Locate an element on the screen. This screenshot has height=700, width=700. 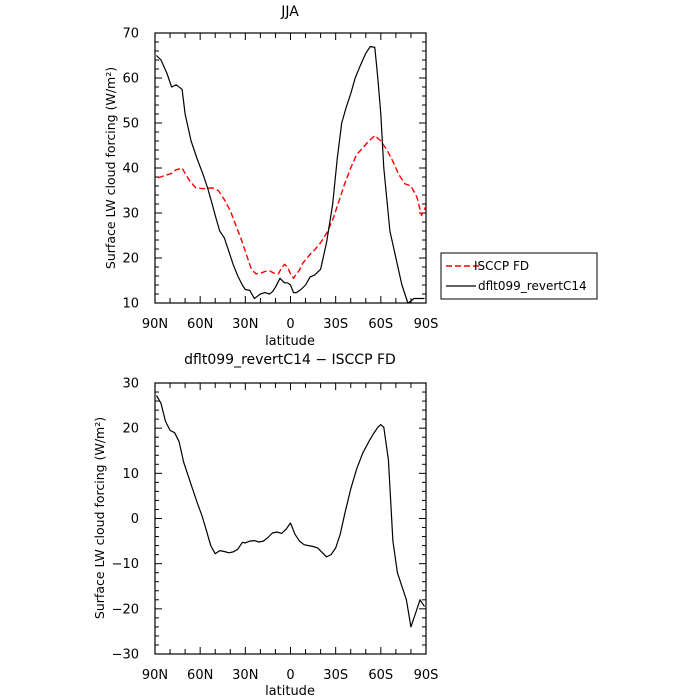
panel1-x-axis-label: latitude is located at coordinates (290, 341).